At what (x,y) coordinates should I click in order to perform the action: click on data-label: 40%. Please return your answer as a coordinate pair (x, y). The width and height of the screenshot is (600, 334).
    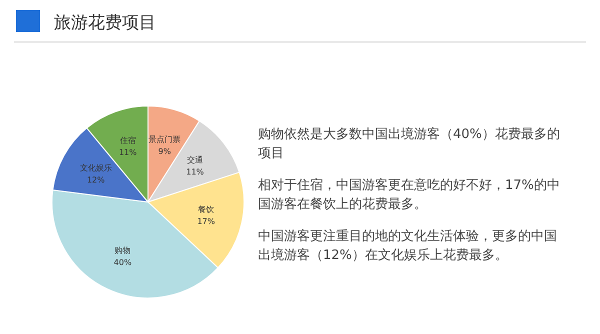
    Looking at the image, I should click on (123, 262).